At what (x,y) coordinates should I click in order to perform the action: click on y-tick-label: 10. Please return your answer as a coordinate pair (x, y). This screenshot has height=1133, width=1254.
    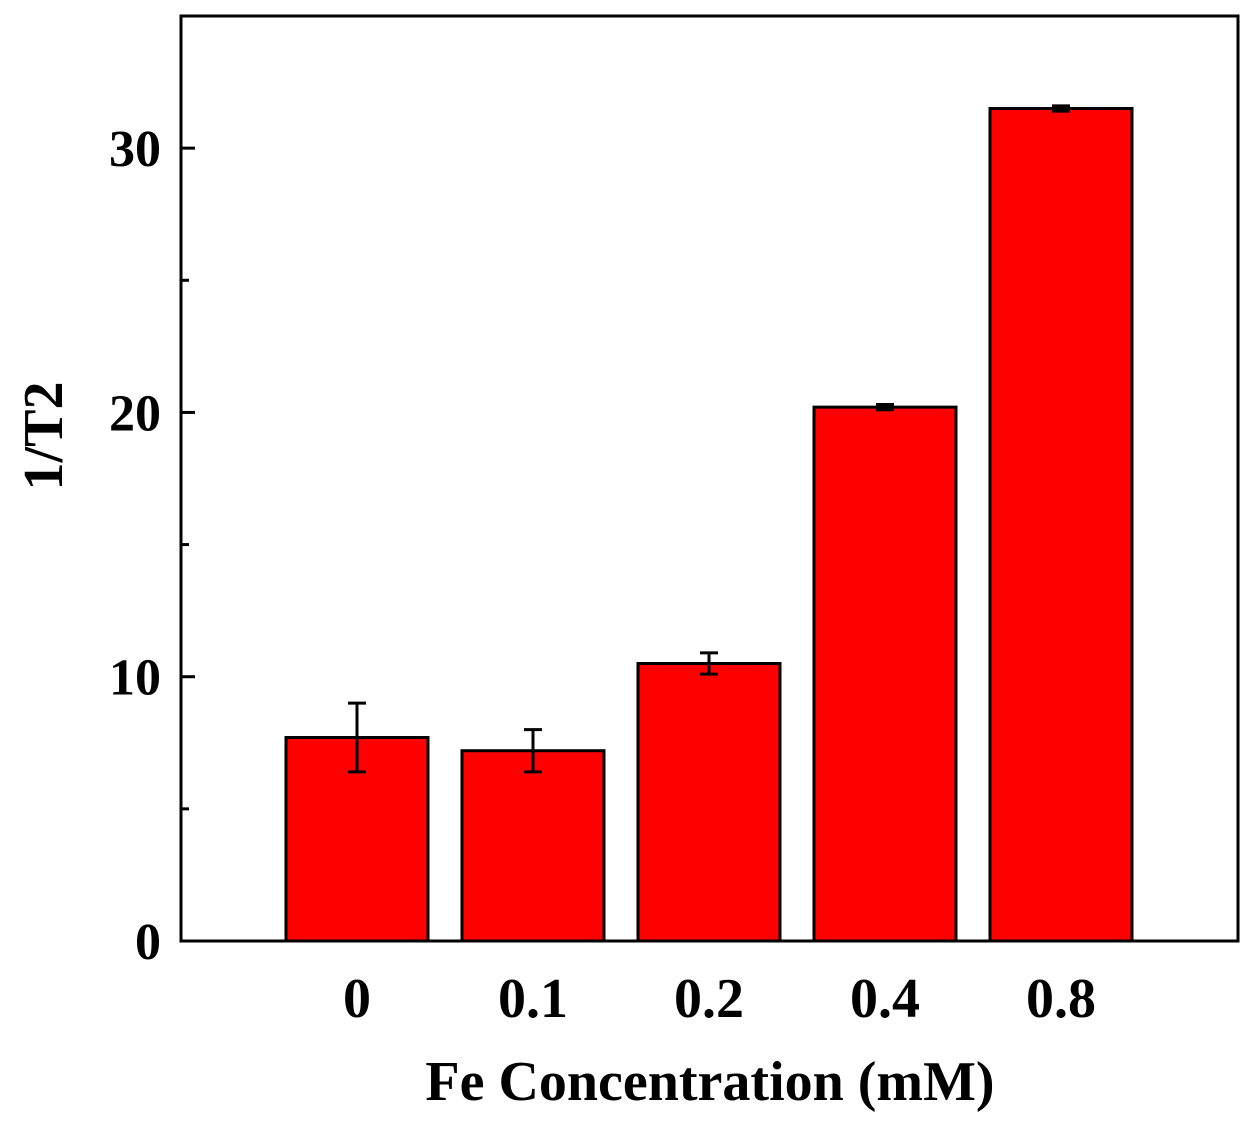
    Looking at the image, I should click on (135, 678).